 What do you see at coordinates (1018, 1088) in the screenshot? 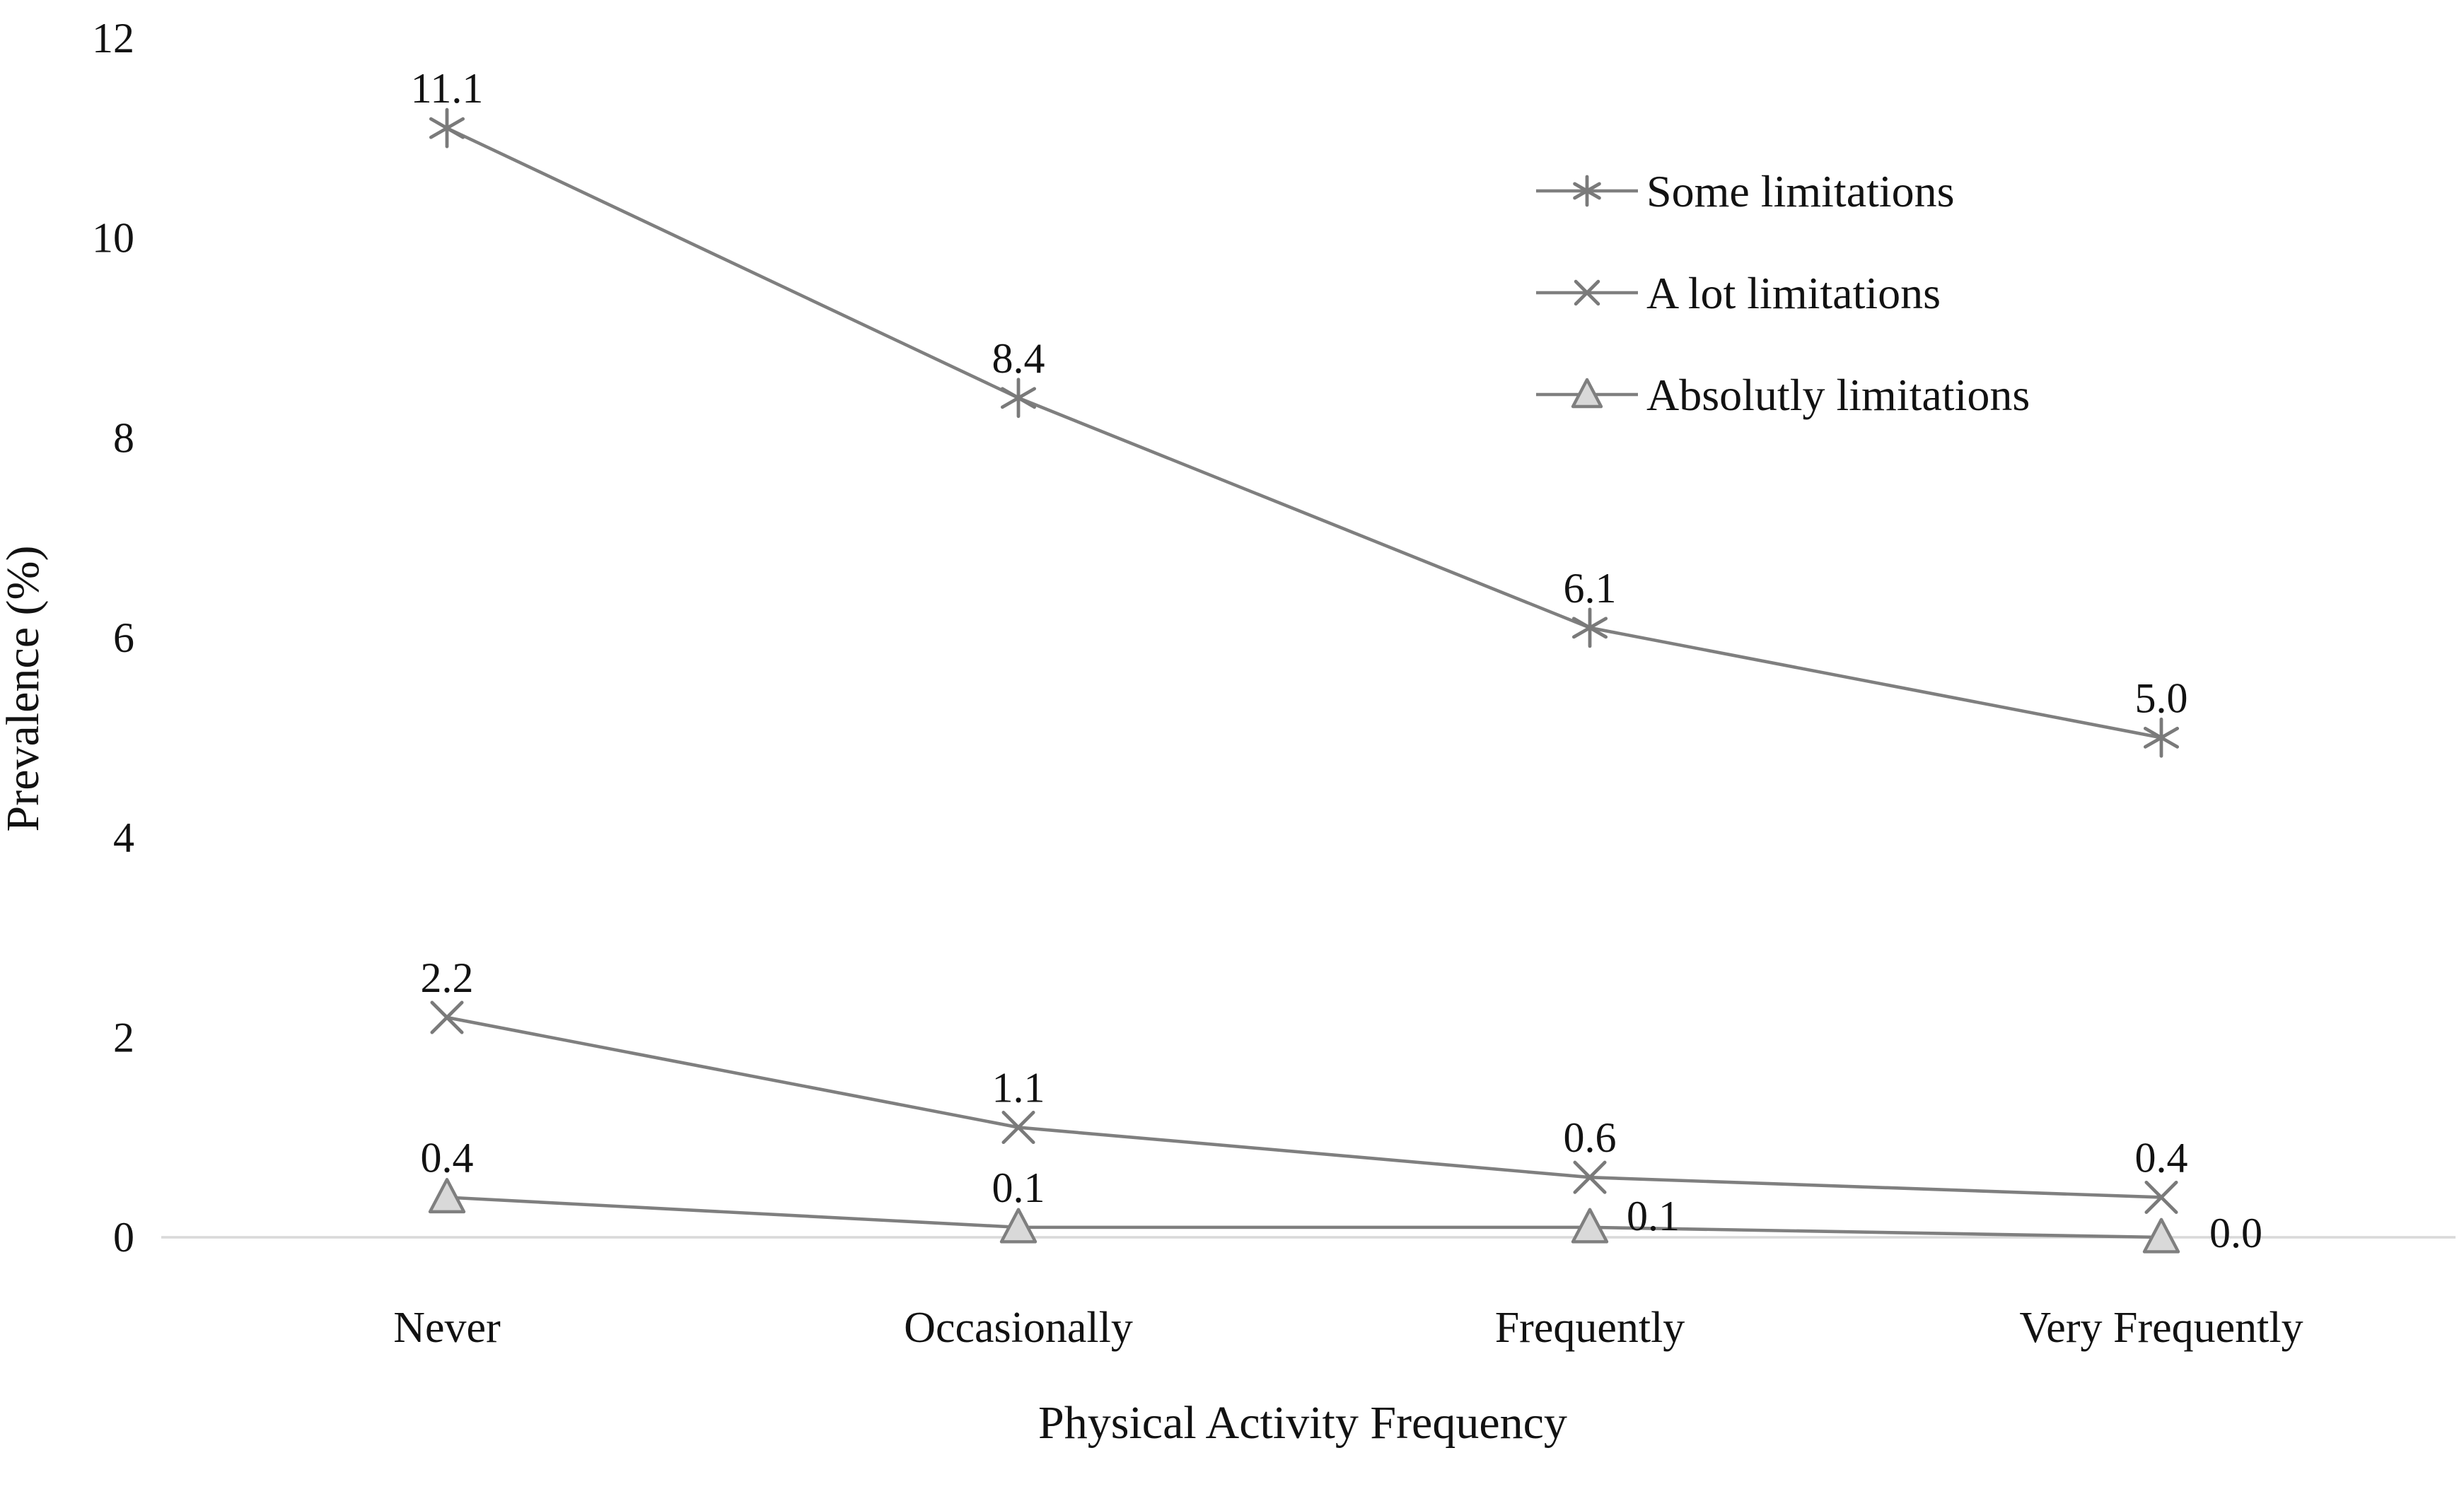
I see `data-label: 1.1` at bounding box center [1018, 1088].